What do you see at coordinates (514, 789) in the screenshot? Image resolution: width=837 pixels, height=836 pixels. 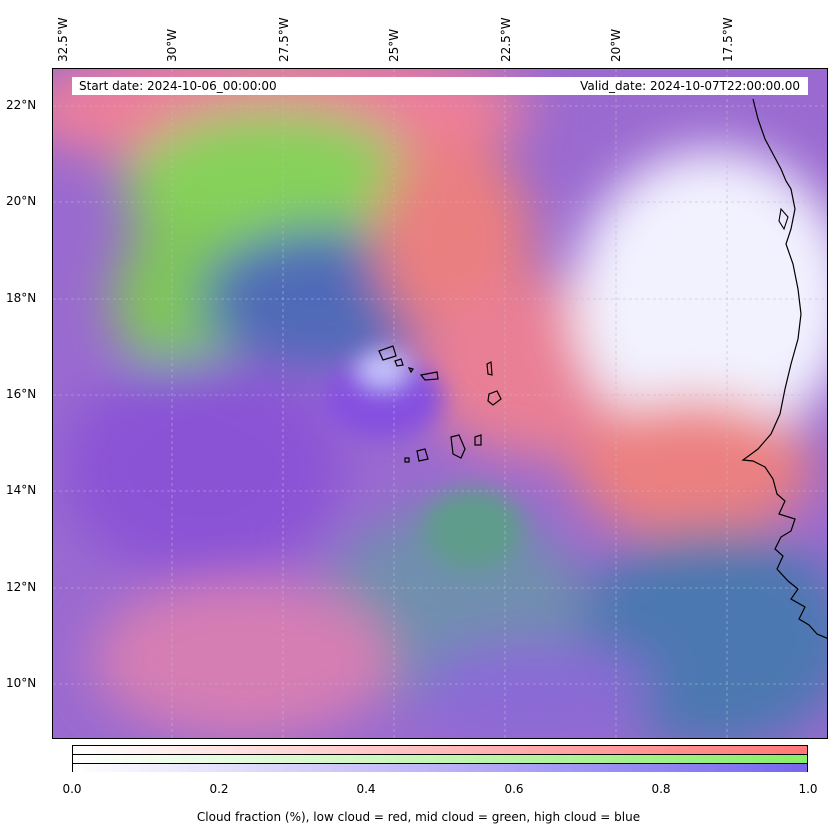 I see `colorbar-tick-0-6: 0.6` at bounding box center [514, 789].